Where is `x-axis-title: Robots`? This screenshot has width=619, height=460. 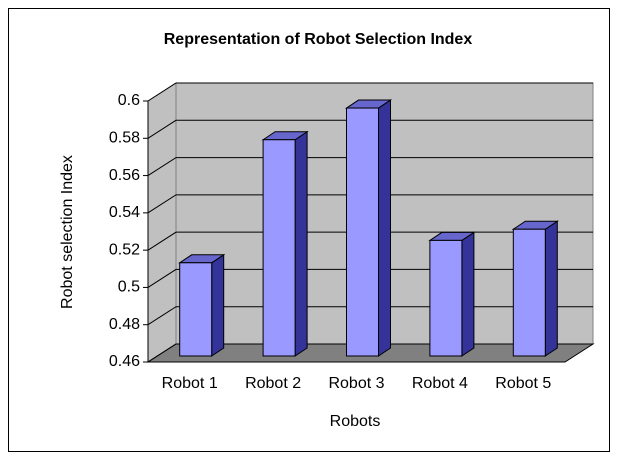 x-axis-title: Robots is located at coordinates (355, 421).